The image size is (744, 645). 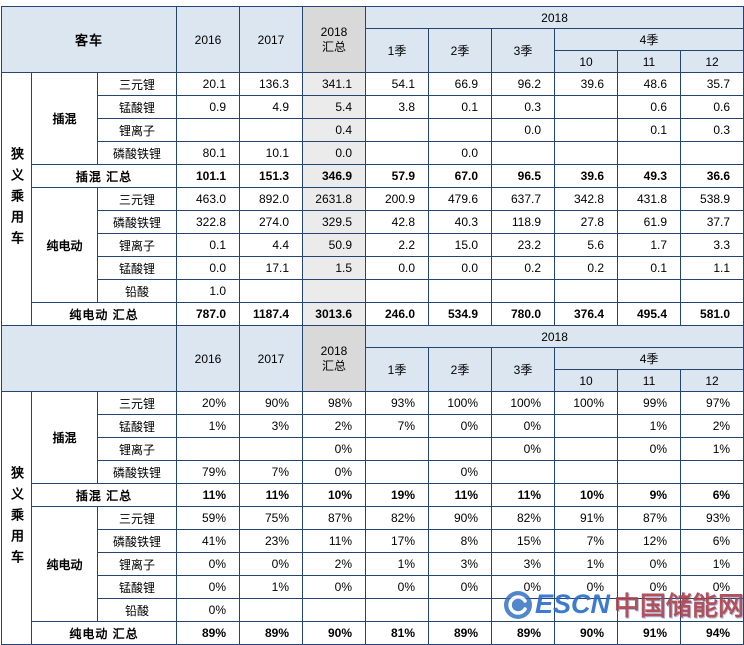 What do you see at coordinates (460, 176) in the screenshot?
I see `value-cell: 67.0` at bounding box center [460, 176].